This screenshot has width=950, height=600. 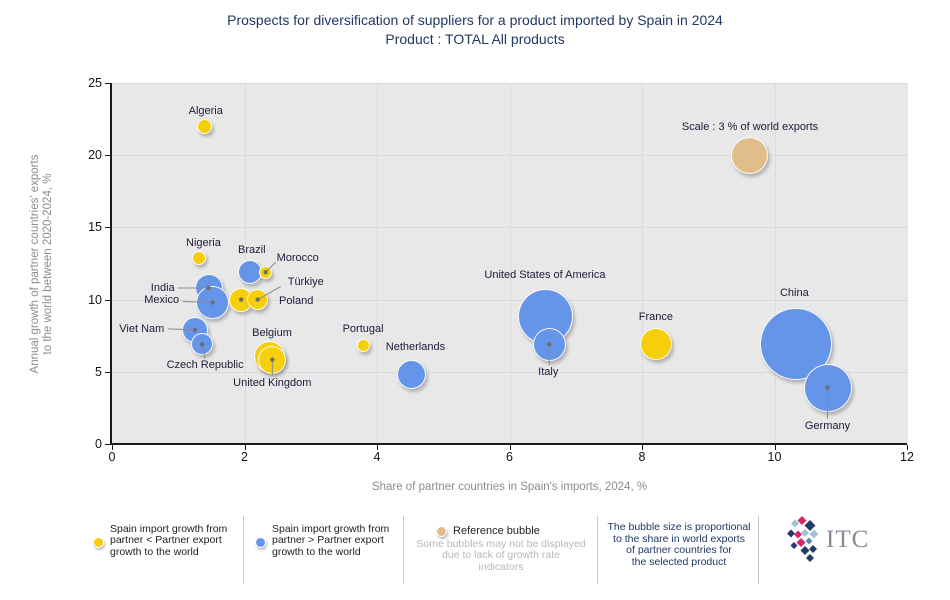 I want to click on itc-logo: ITC, so click(x=846, y=541).